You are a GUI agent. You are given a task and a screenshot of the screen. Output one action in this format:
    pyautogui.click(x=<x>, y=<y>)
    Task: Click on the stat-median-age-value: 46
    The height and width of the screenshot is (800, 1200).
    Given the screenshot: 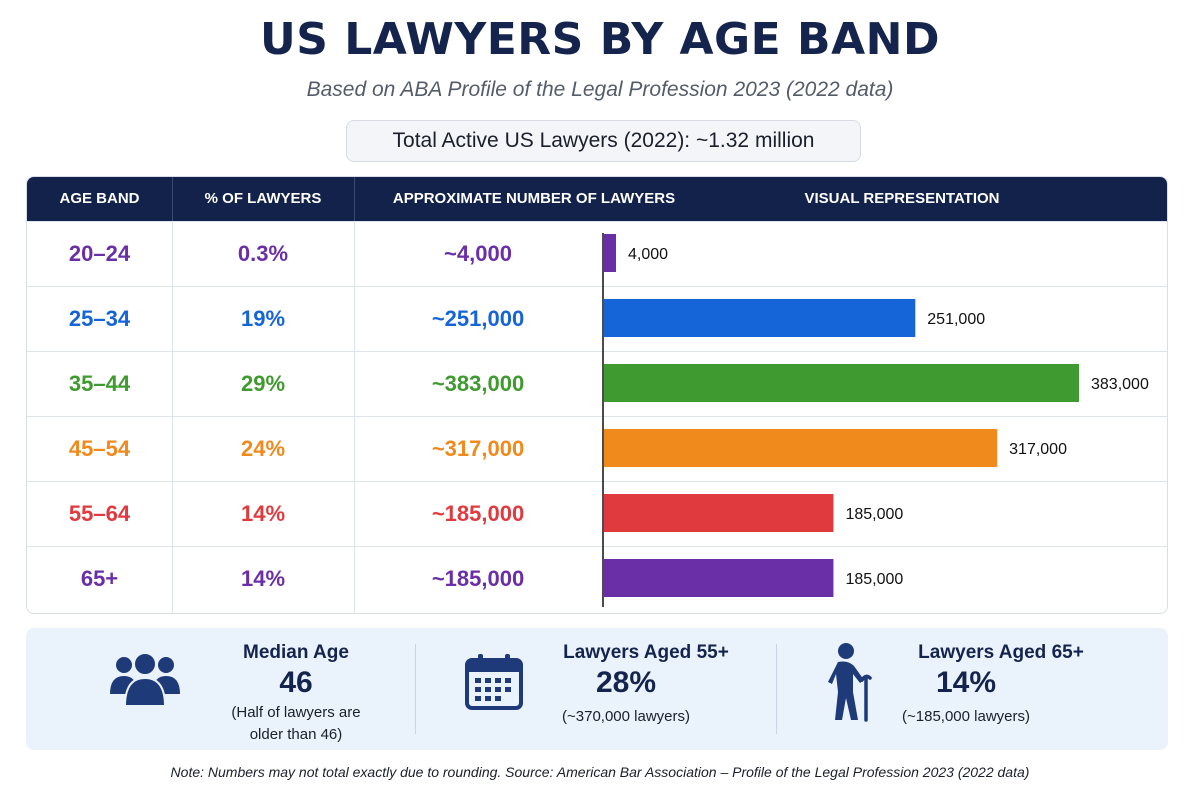 What is the action you would take?
    pyautogui.click(x=296, y=682)
    